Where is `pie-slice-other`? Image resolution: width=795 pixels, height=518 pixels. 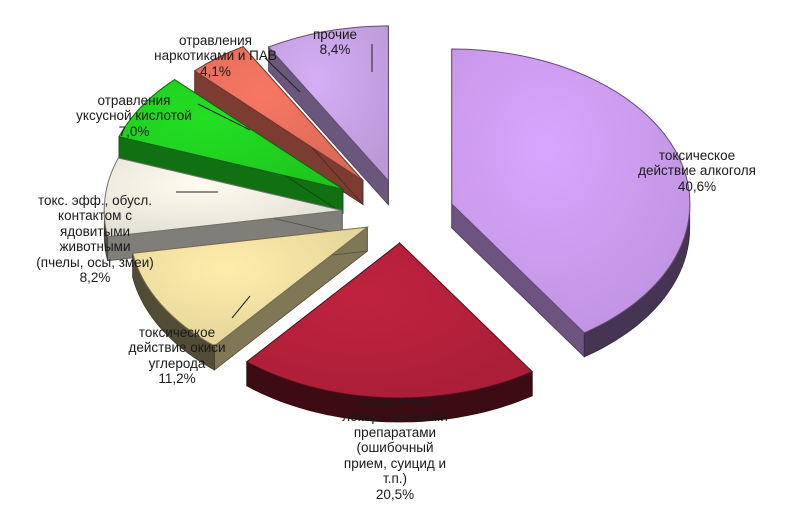
pie-slice-other is located at coordinates (328, 115).